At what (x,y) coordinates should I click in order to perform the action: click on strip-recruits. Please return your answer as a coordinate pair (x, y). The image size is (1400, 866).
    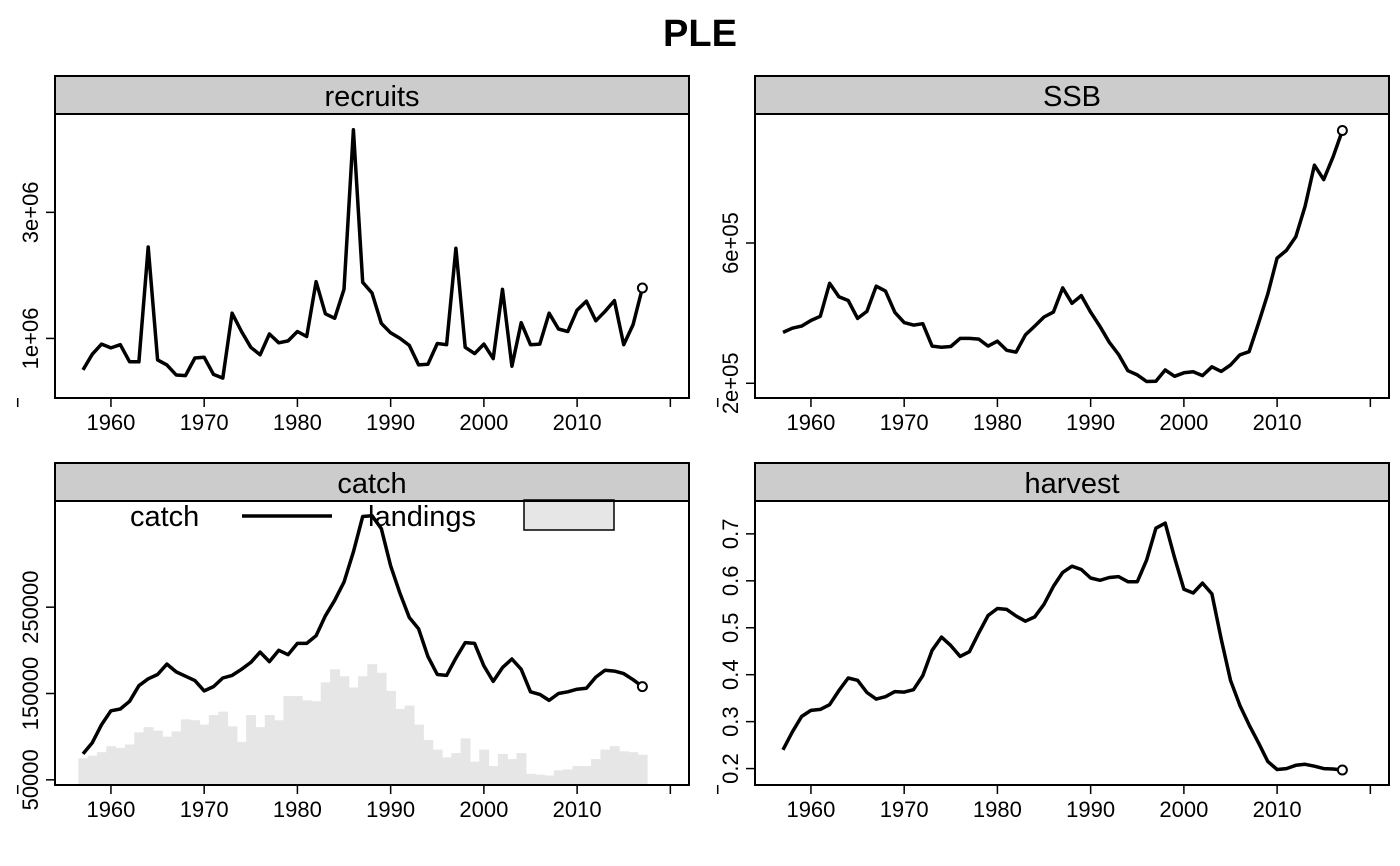
    Looking at the image, I should click on (372, 95).